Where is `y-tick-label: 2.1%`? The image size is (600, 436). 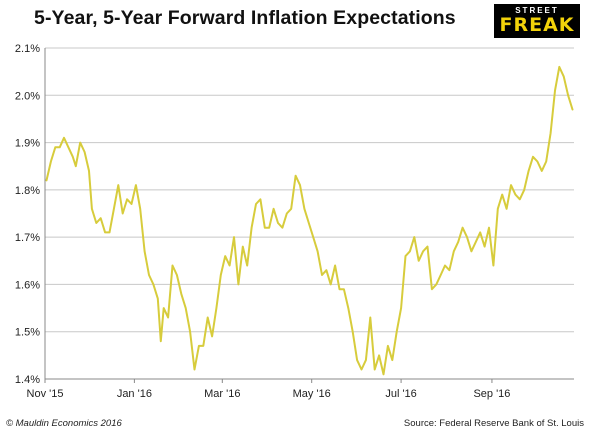
y-tick-label: 2.1% is located at coordinates (27, 49).